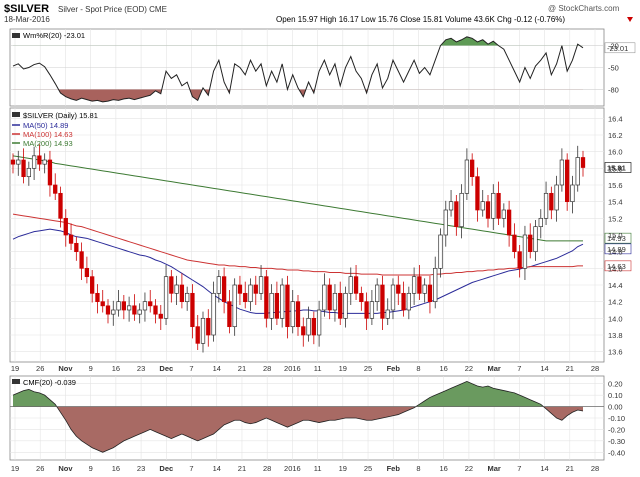  I want to click on cmf-y-tick-label: 0.10, so click(615, 395).